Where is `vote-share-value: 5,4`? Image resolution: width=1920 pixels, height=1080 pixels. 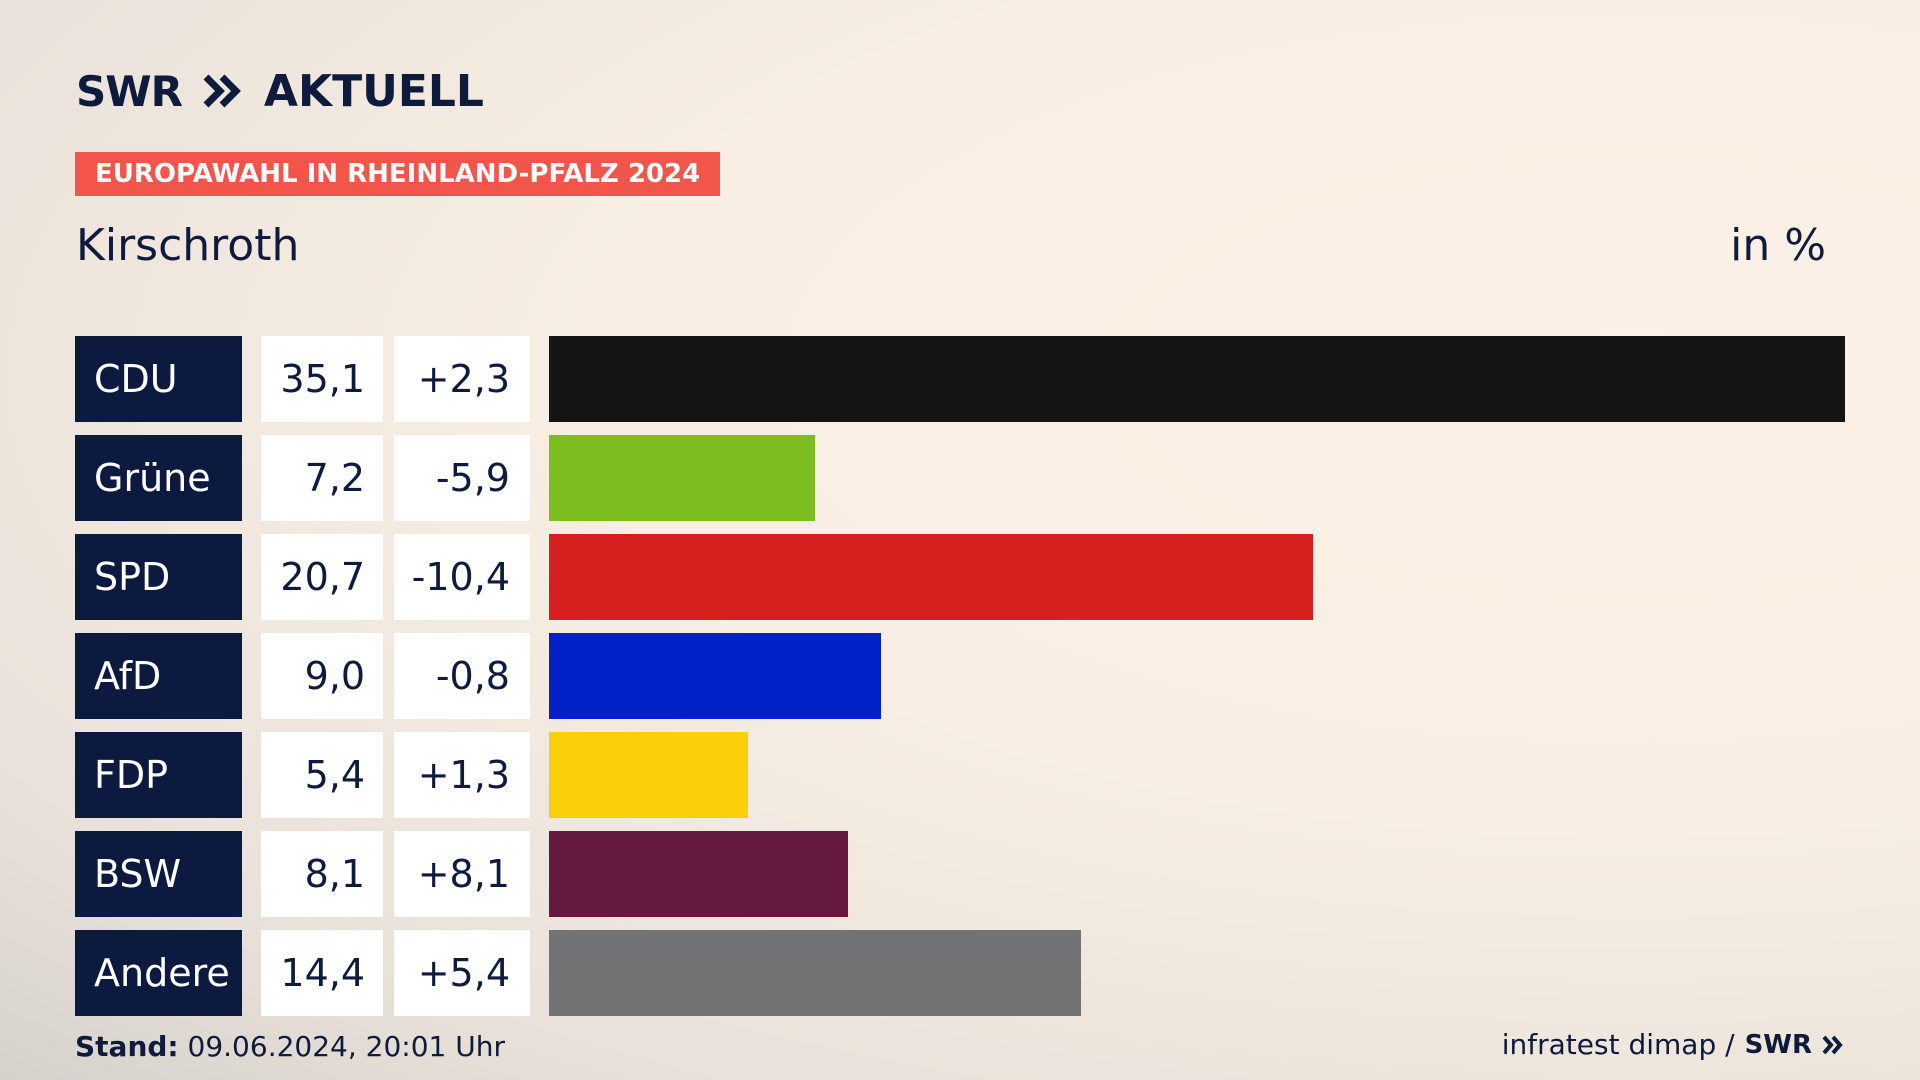 vote-share-value: 5,4 is located at coordinates (322, 775).